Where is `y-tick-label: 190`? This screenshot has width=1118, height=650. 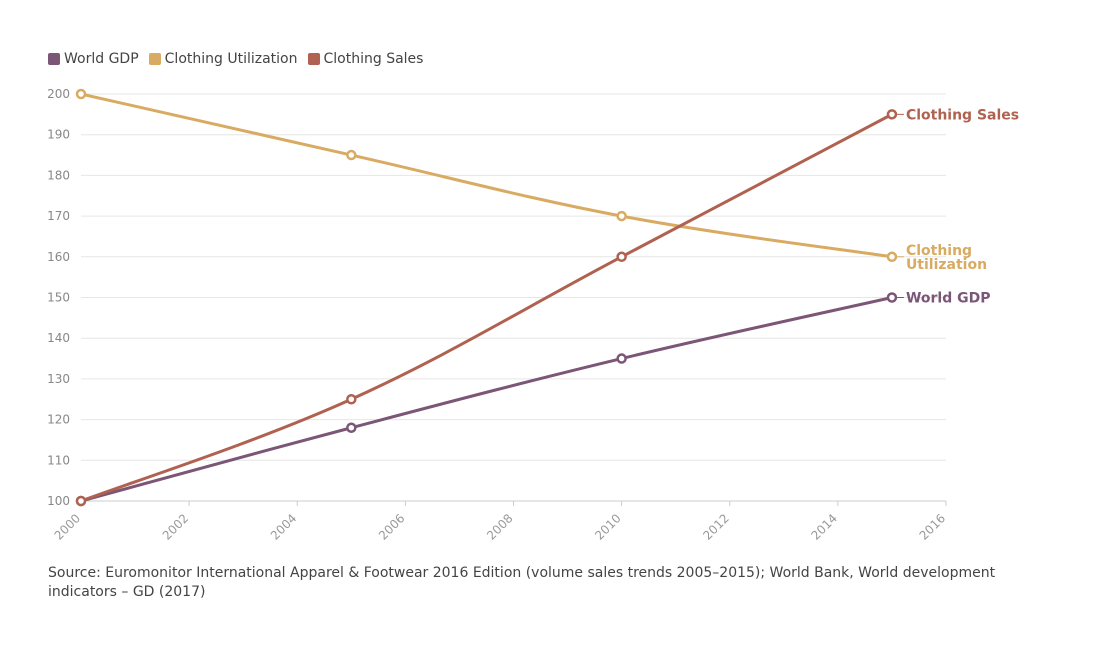
y-tick-label: 190 is located at coordinates (58, 135).